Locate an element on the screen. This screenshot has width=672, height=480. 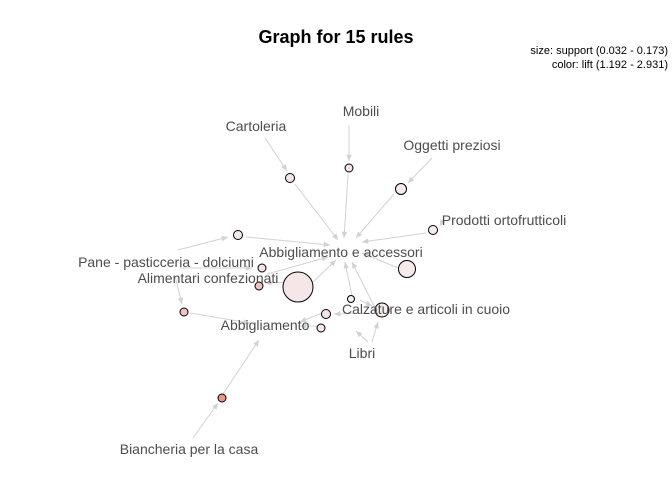
item-label: Mobili is located at coordinates (361, 111).